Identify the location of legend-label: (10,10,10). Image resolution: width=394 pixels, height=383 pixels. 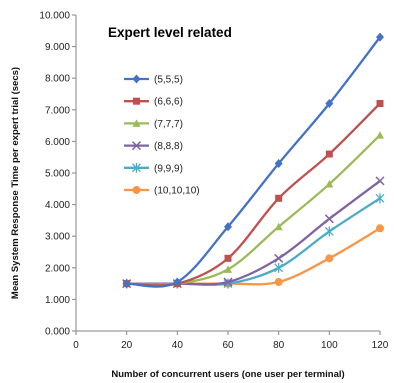
(177, 191).